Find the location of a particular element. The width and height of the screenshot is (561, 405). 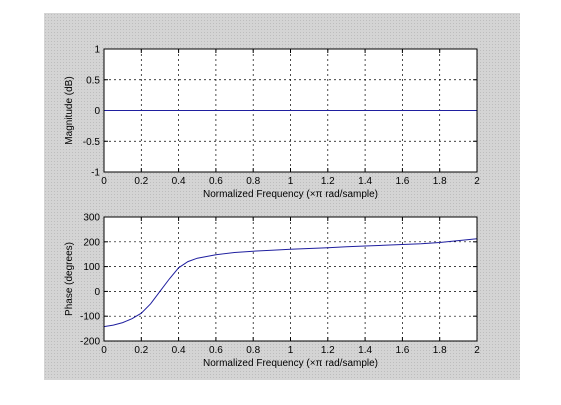

phase-x-tick-label: 1.6 is located at coordinates (402, 350).